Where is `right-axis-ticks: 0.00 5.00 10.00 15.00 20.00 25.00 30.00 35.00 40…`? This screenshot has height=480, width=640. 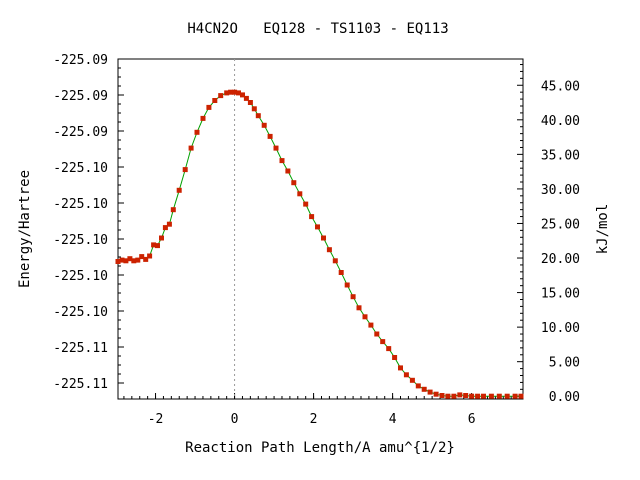
right-axis-ticks: 0.00 5.00 10.00 15.00 20.00 25.00 30.00 35.00 40… is located at coordinates (548, 234).